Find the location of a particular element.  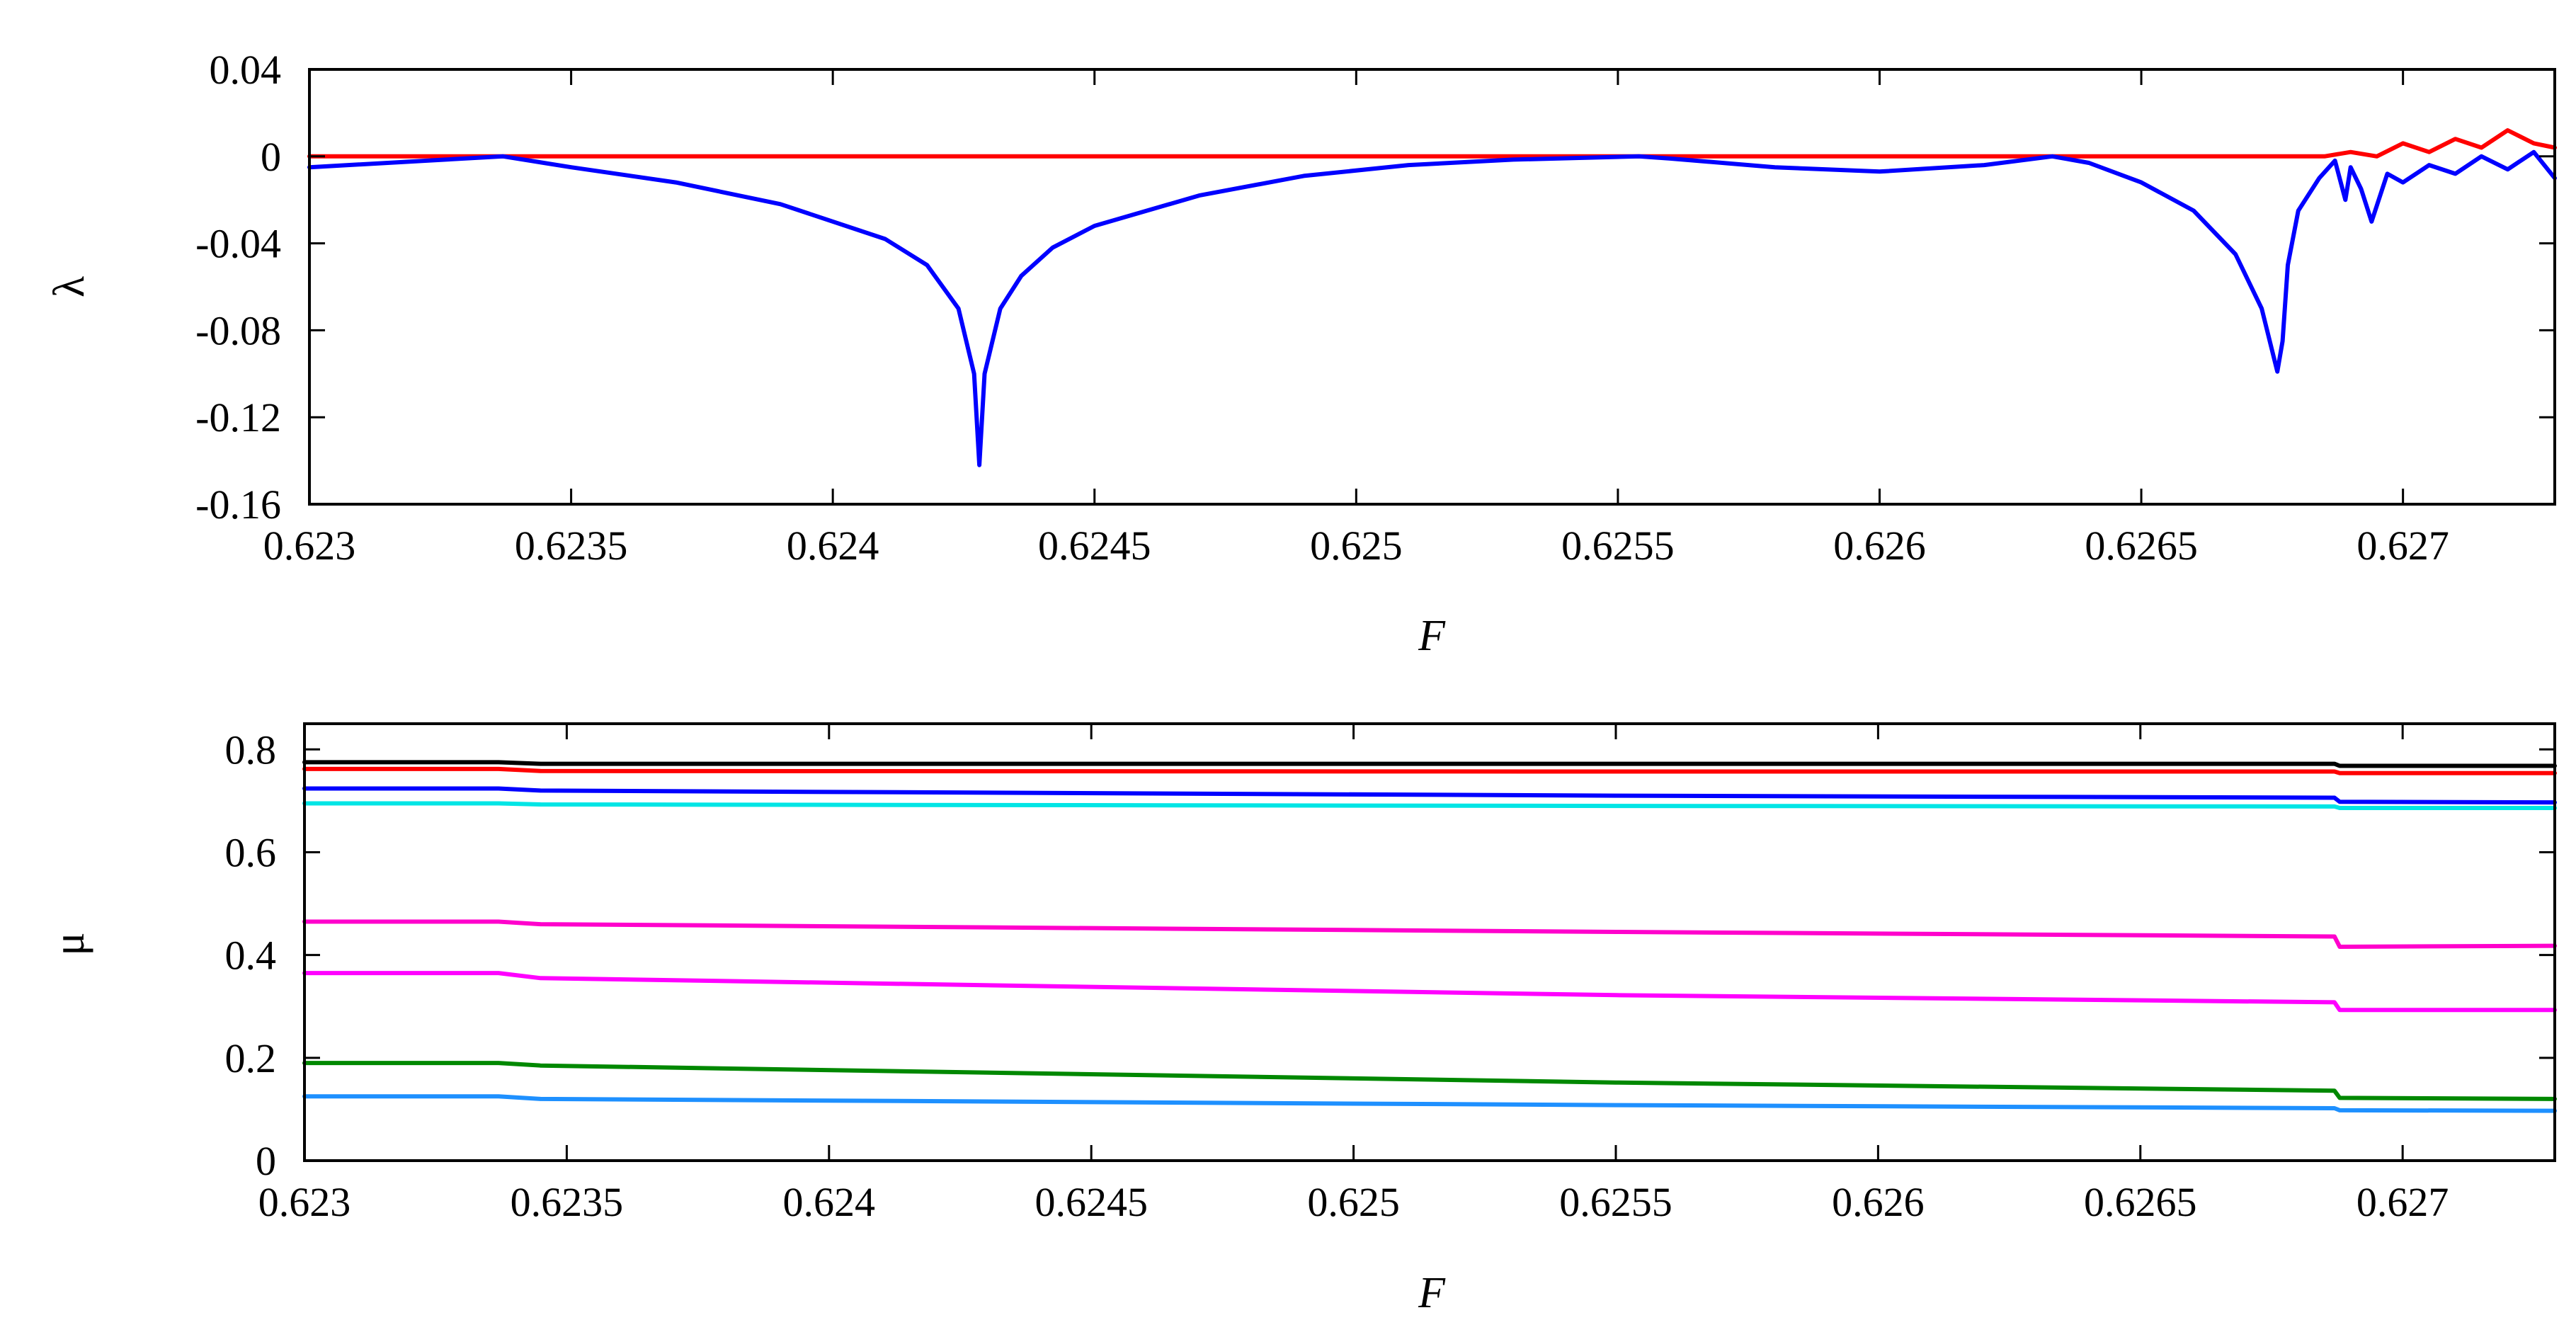

mu-x-axis-title: F is located at coordinates (1432, 1293).